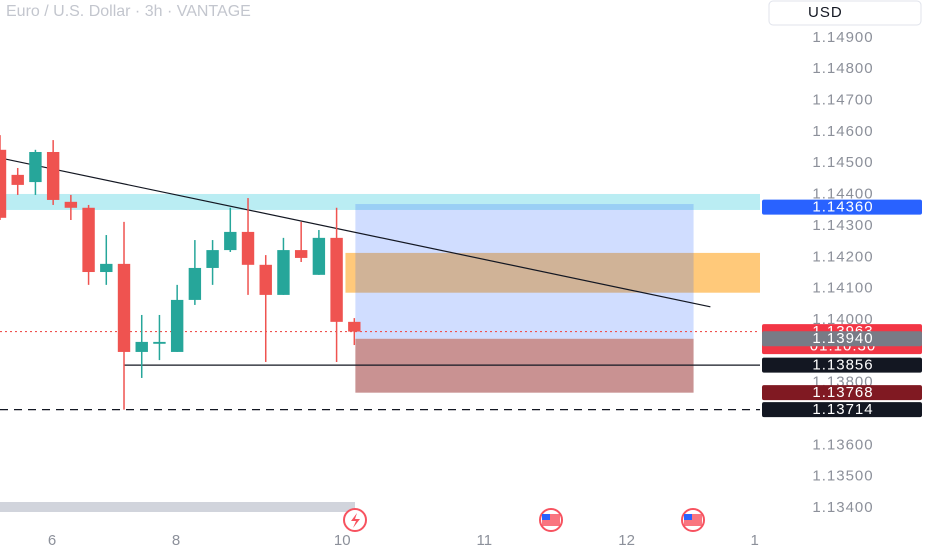  What do you see at coordinates (842, 476) in the screenshot?
I see `y-tick-label: 1.13500` at bounding box center [842, 476].